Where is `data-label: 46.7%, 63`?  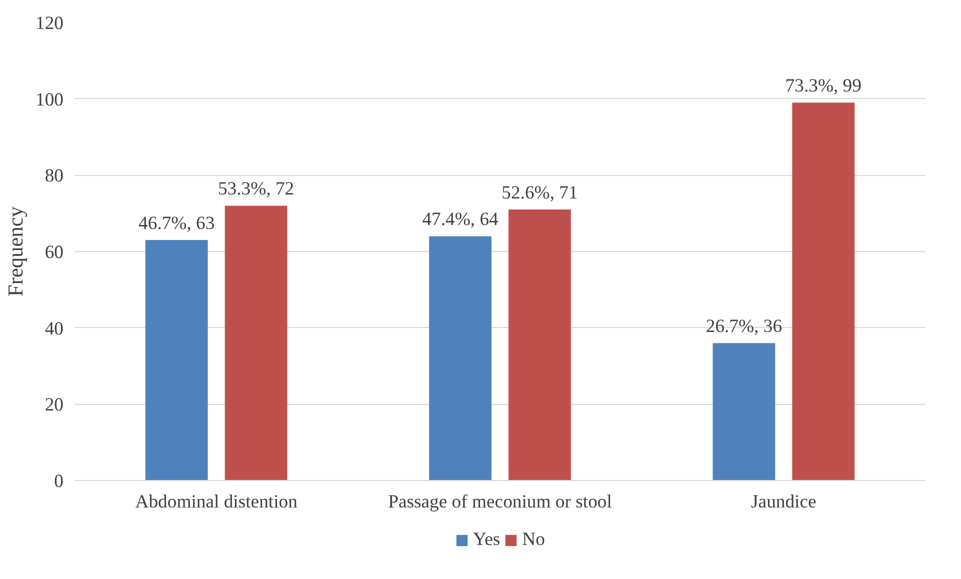 data-label: 46.7%, 63 is located at coordinates (176, 223).